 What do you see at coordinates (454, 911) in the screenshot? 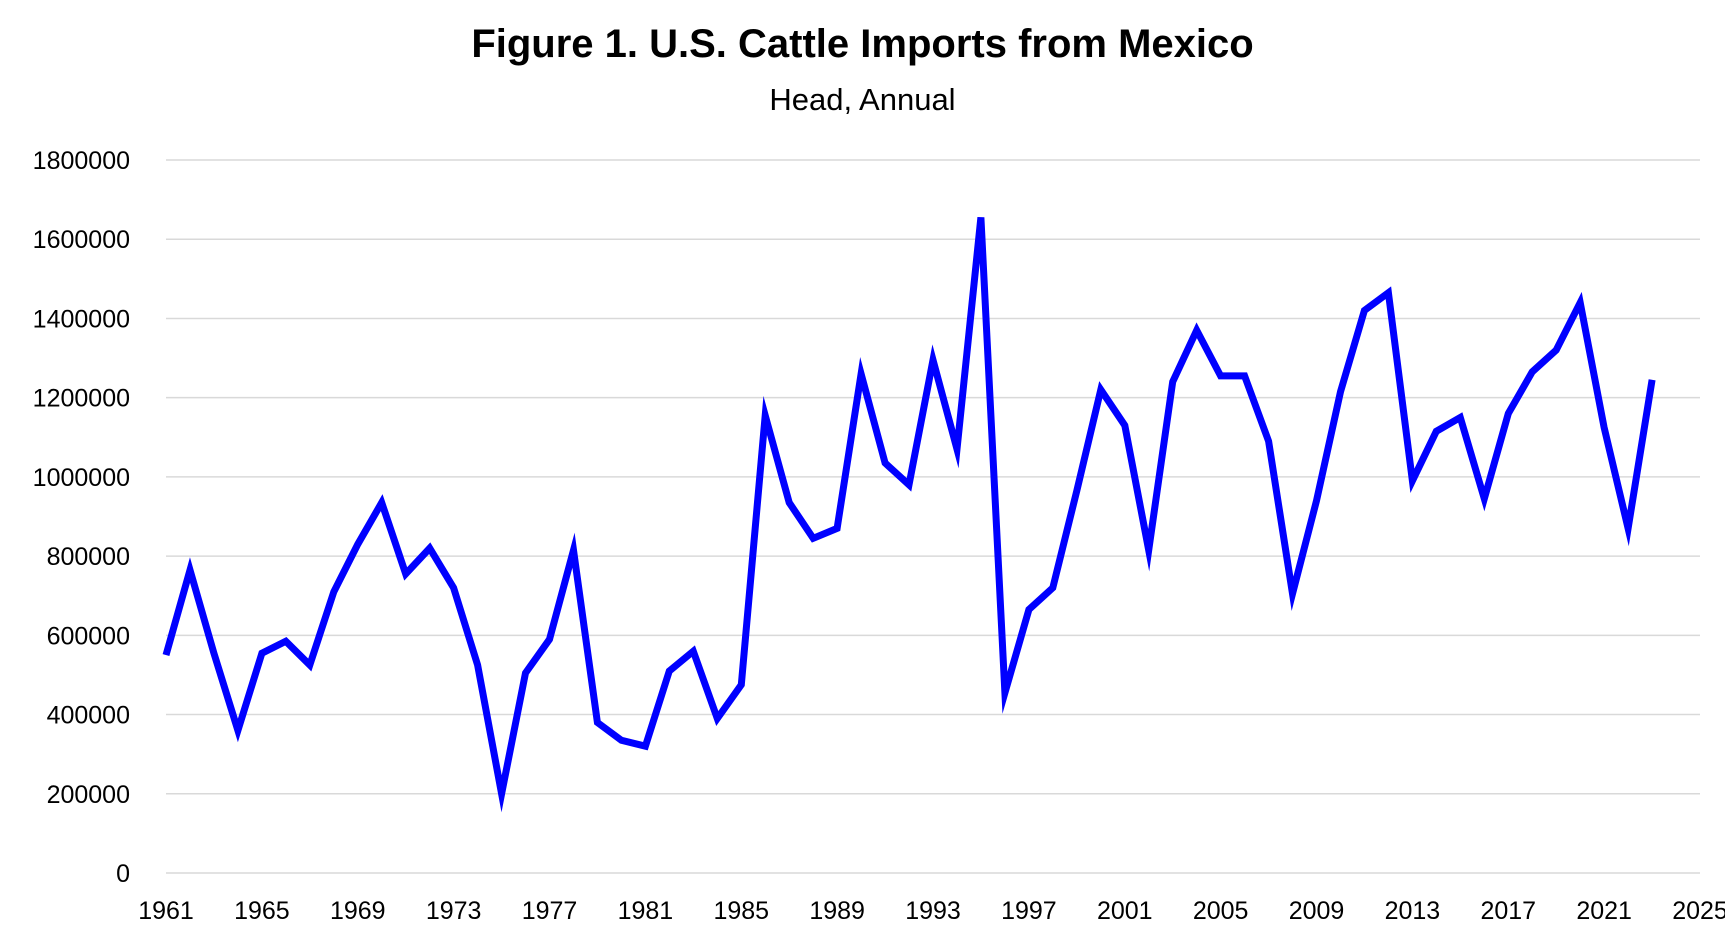
I see `x-tick-label: 1973` at bounding box center [454, 911].